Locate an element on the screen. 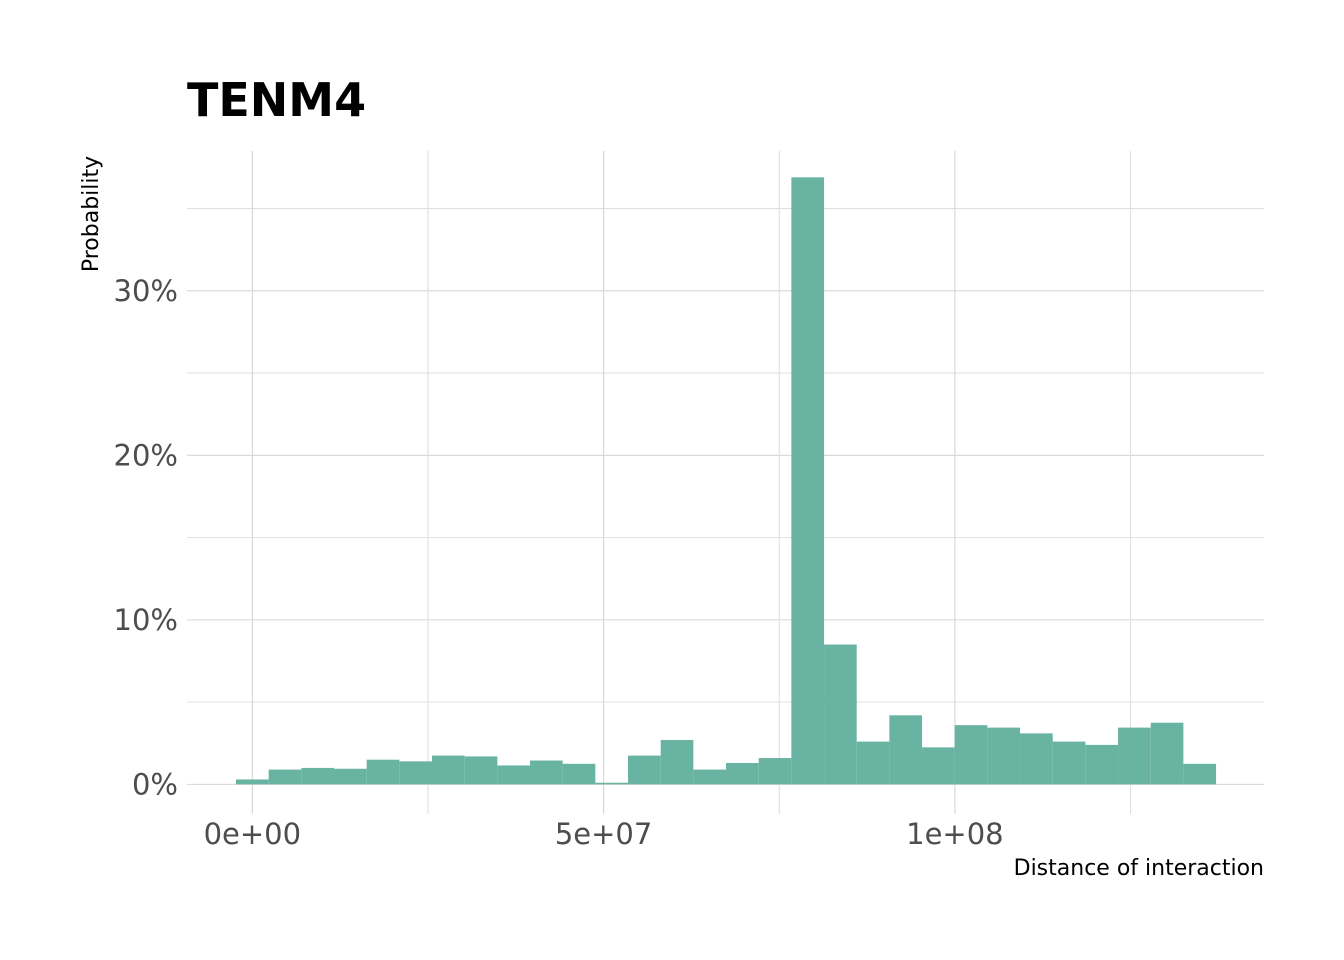 The width and height of the screenshot is (1344, 960). x-axis-tick-labels: 0e+00 5e+07 1e+08 is located at coordinates (604, 834).